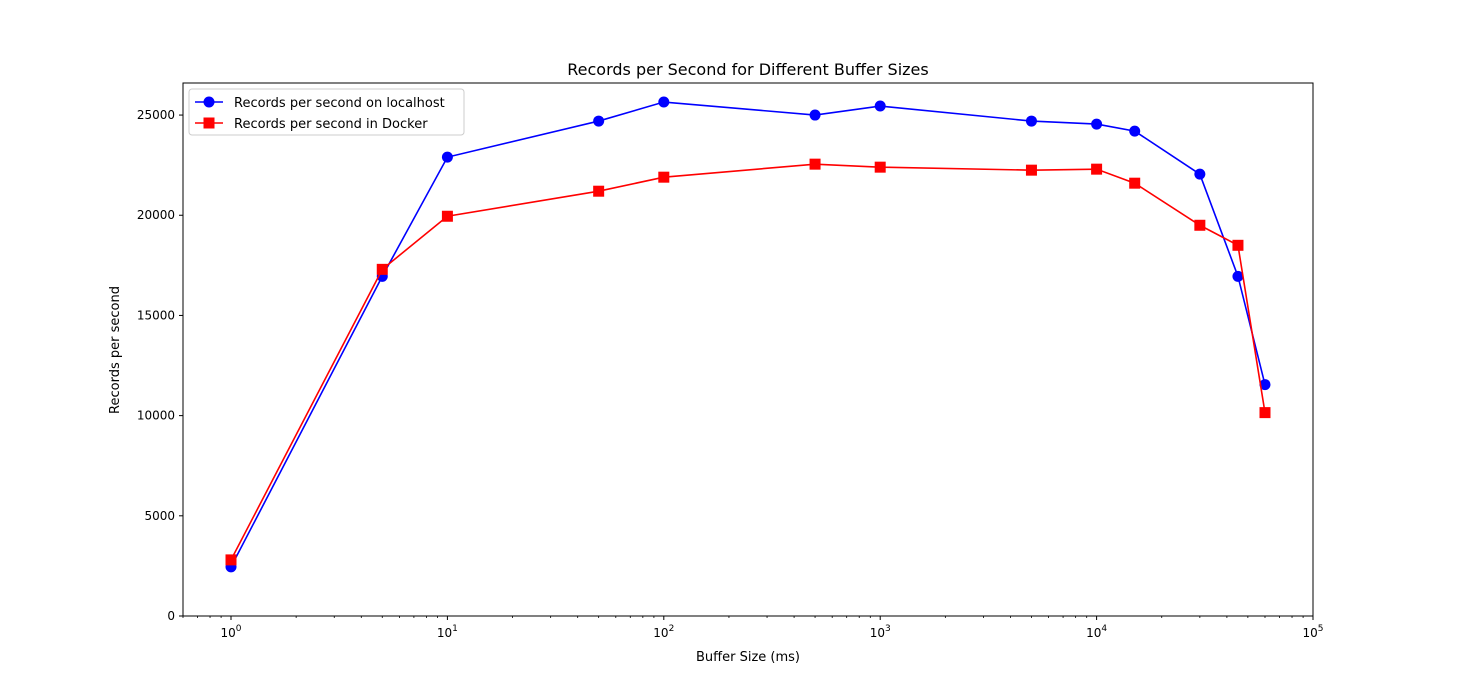 The width and height of the screenshot is (1460, 692). What do you see at coordinates (331, 124) in the screenshot?
I see `legend-label-docker: Records per second in Docker` at bounding box center [331, 124].